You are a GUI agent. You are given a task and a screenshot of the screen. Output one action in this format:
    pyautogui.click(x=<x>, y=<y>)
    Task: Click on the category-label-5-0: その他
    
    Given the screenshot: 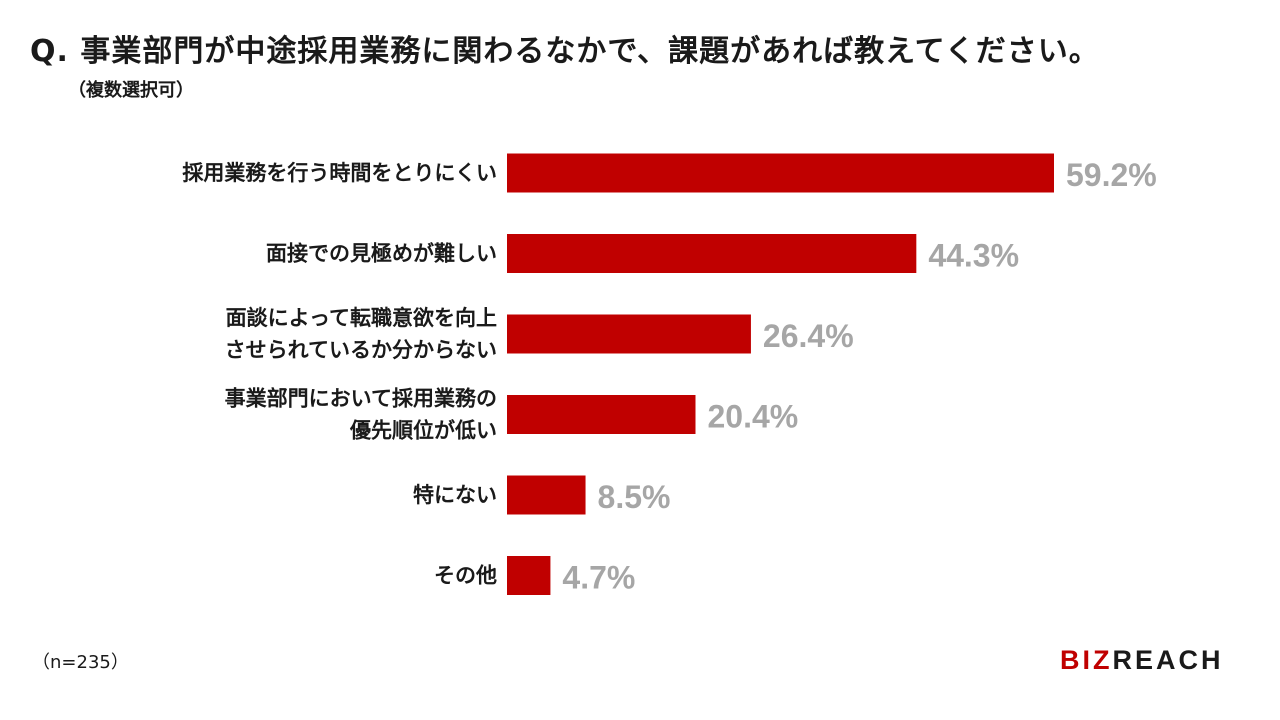 What is the action you would take?
    pyautogui.click(x=465, y=576)
    